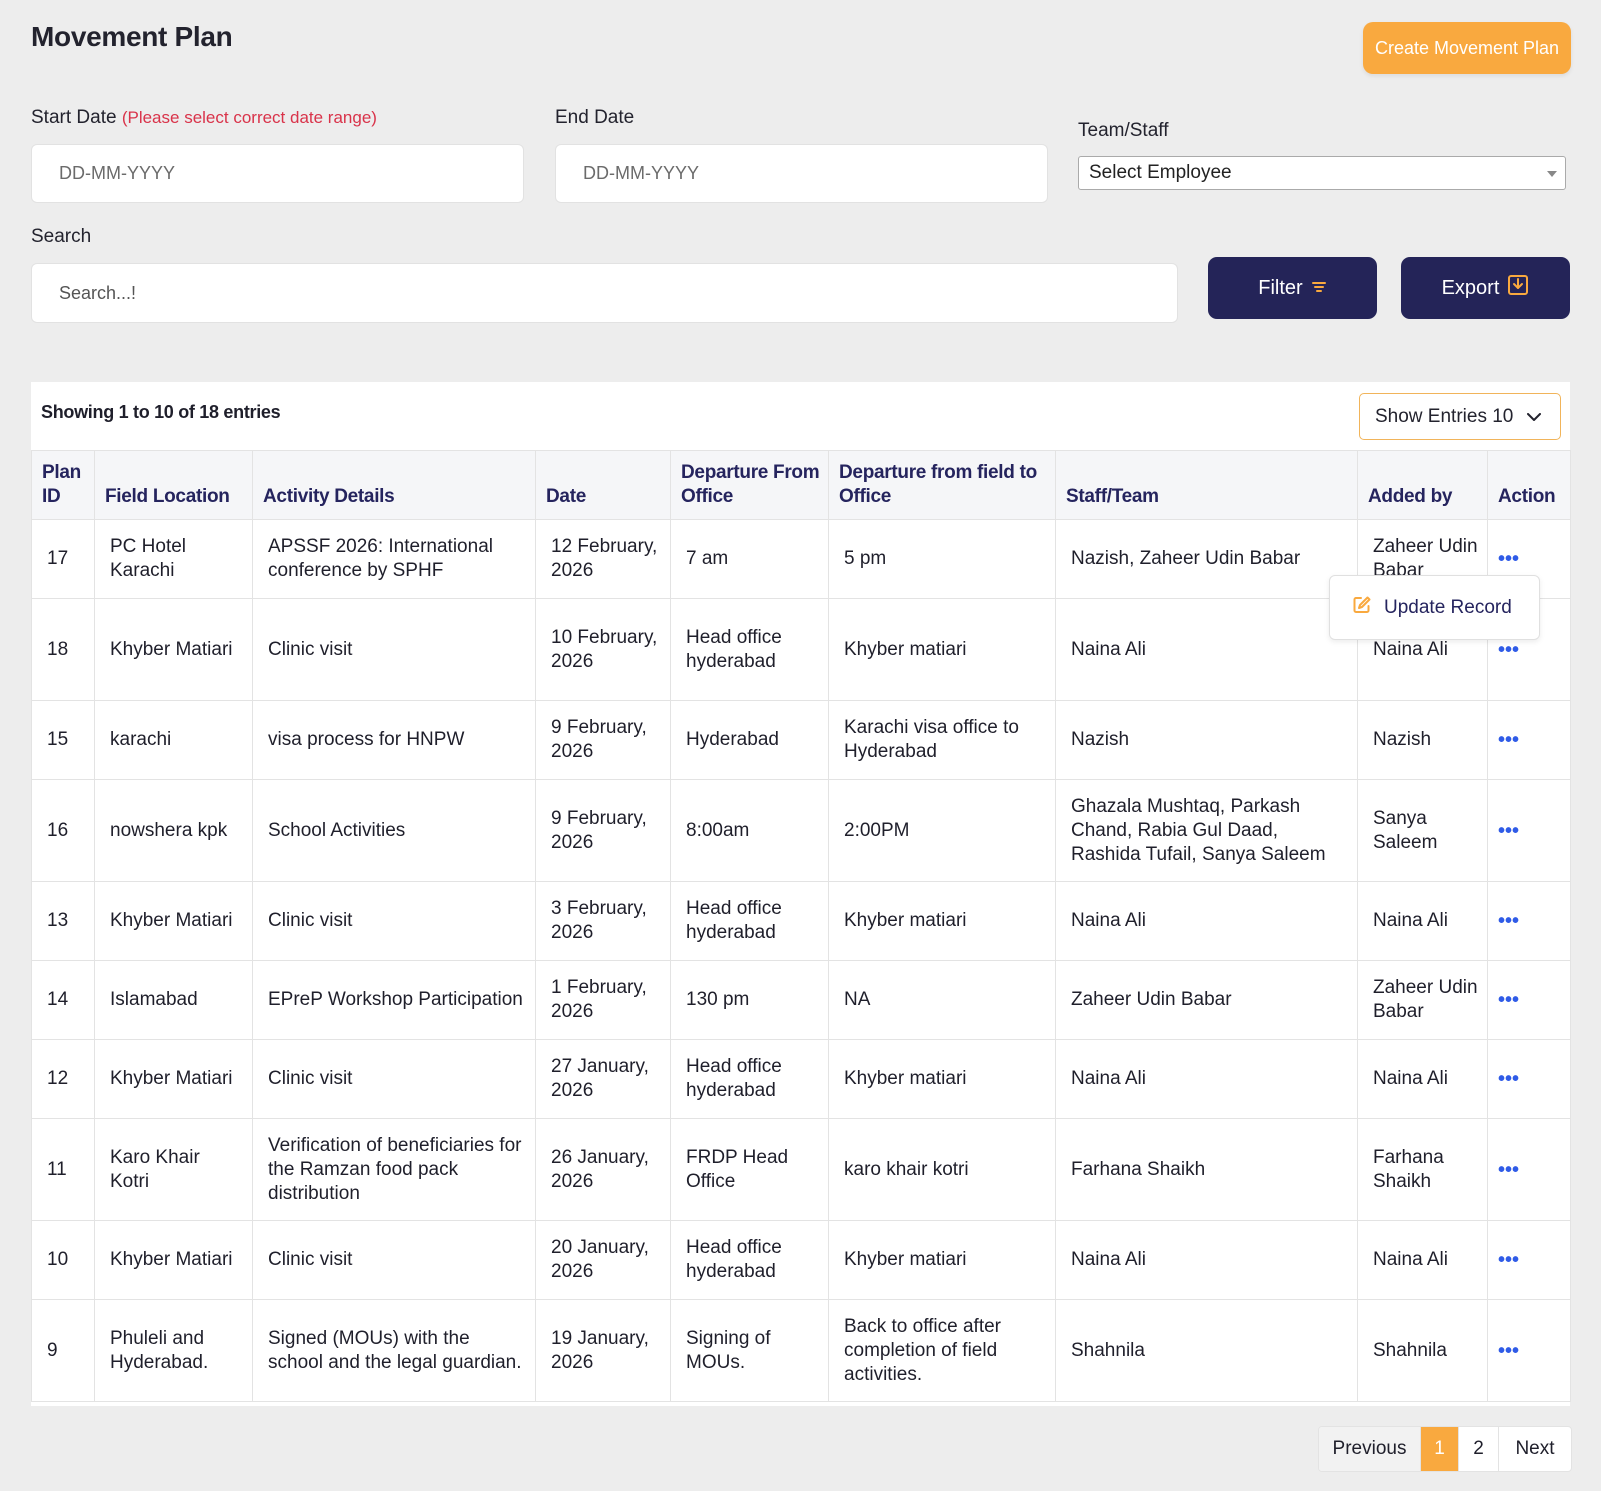 The height and width of the screenshot is (1491, 1601). I want to click on cell-date: 26 January, 2026, so click(603, 1169).